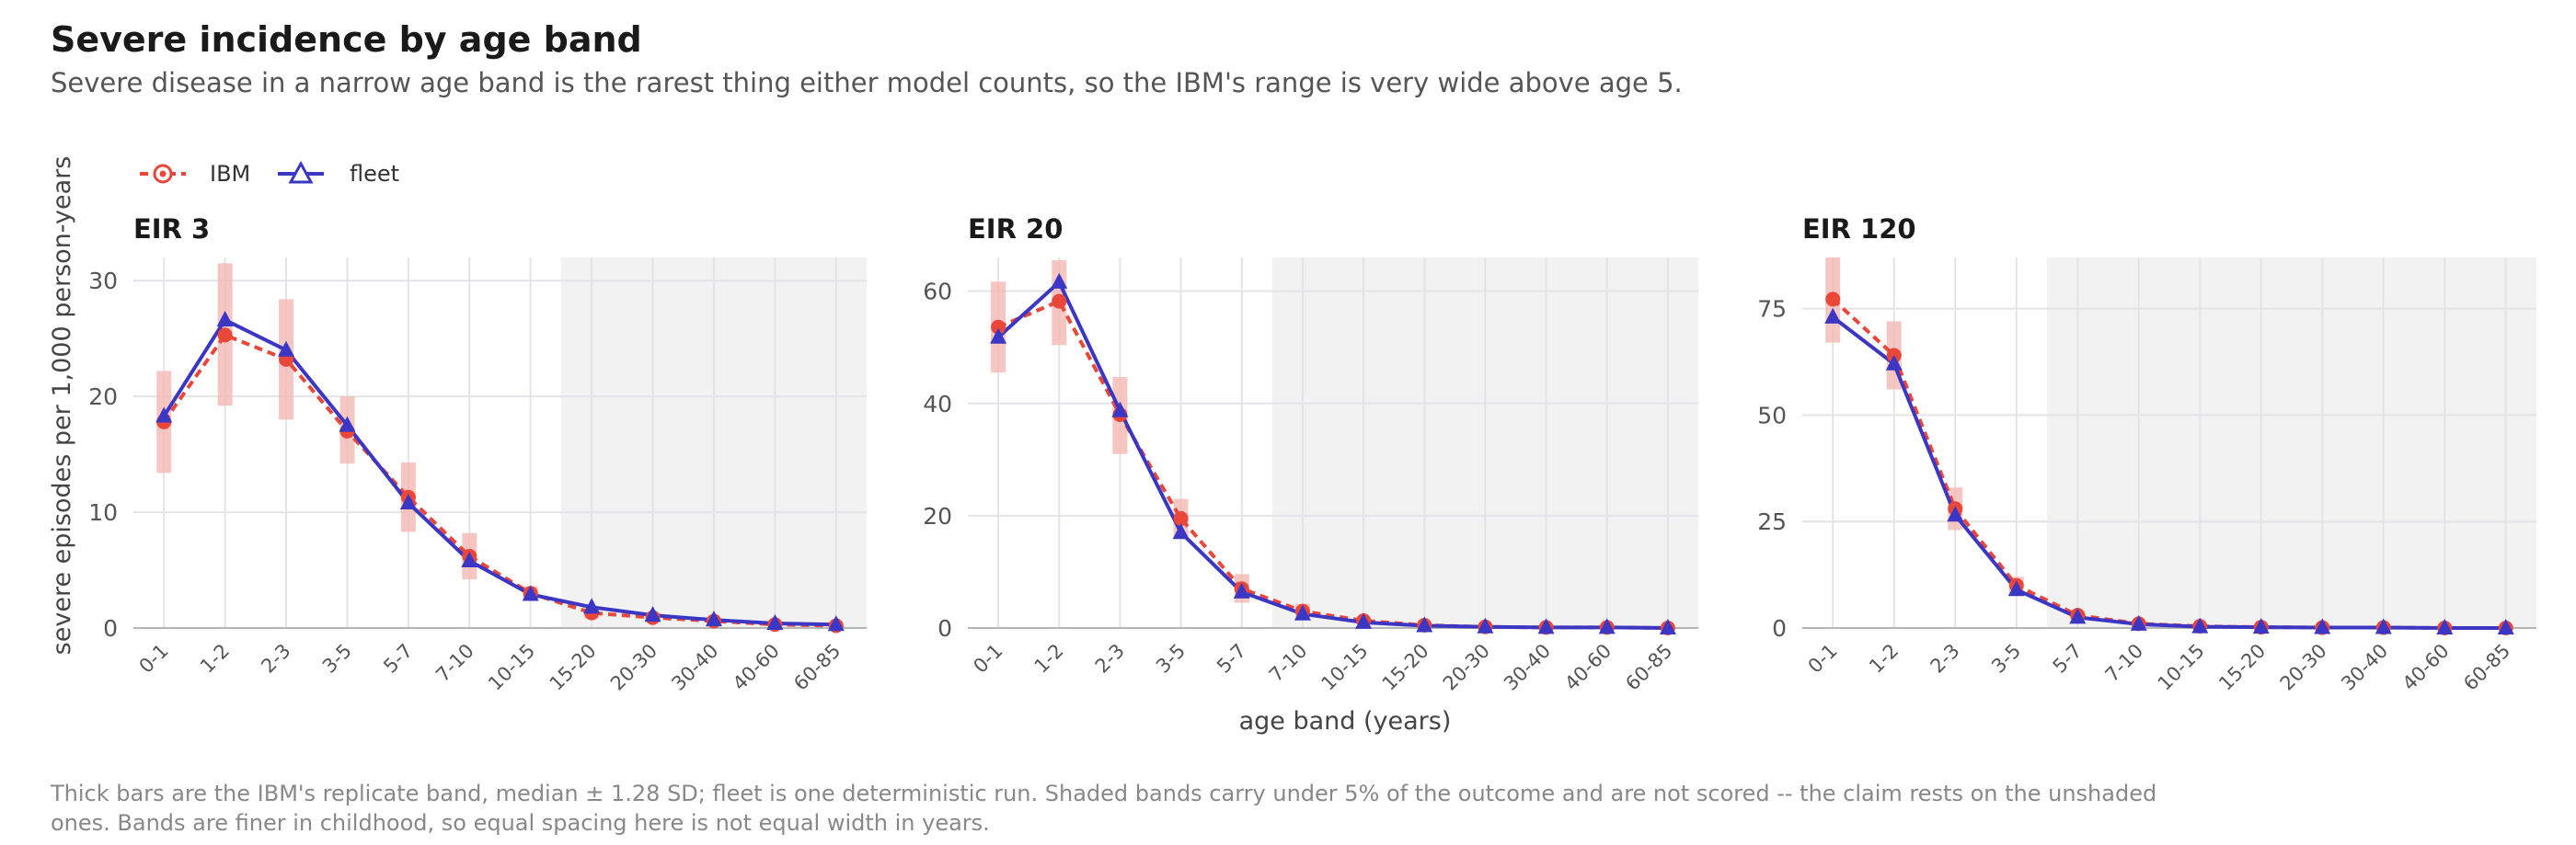 The width and height of the screenshot is (2576, 845). What do you see at coordinates (1016, 229) in the screenshot?
I see `panel-title: EIR 20` at bounding box center [1016, 229].